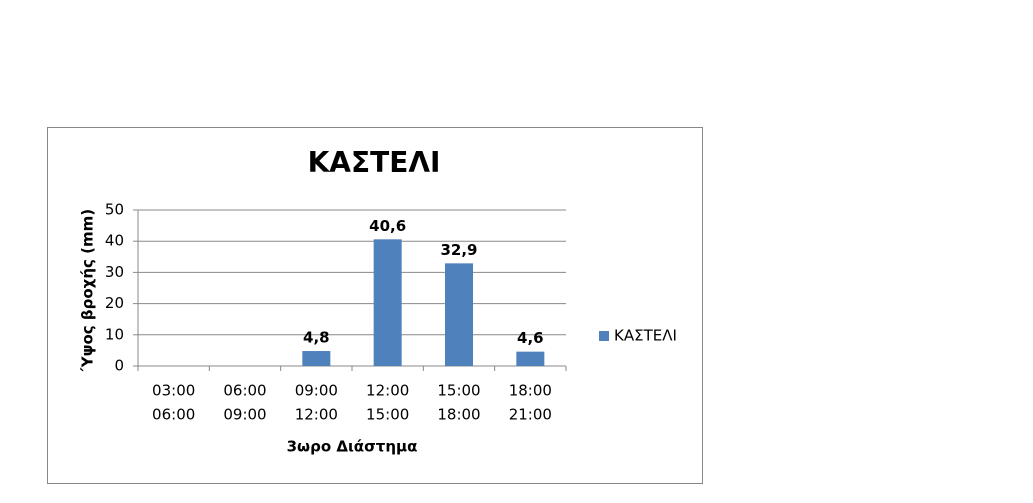 This screenshot has height=503, width=1033. Describe the element at coordinates (316, 338) in the screenshot. I see `data-label: 4,8` at that location.